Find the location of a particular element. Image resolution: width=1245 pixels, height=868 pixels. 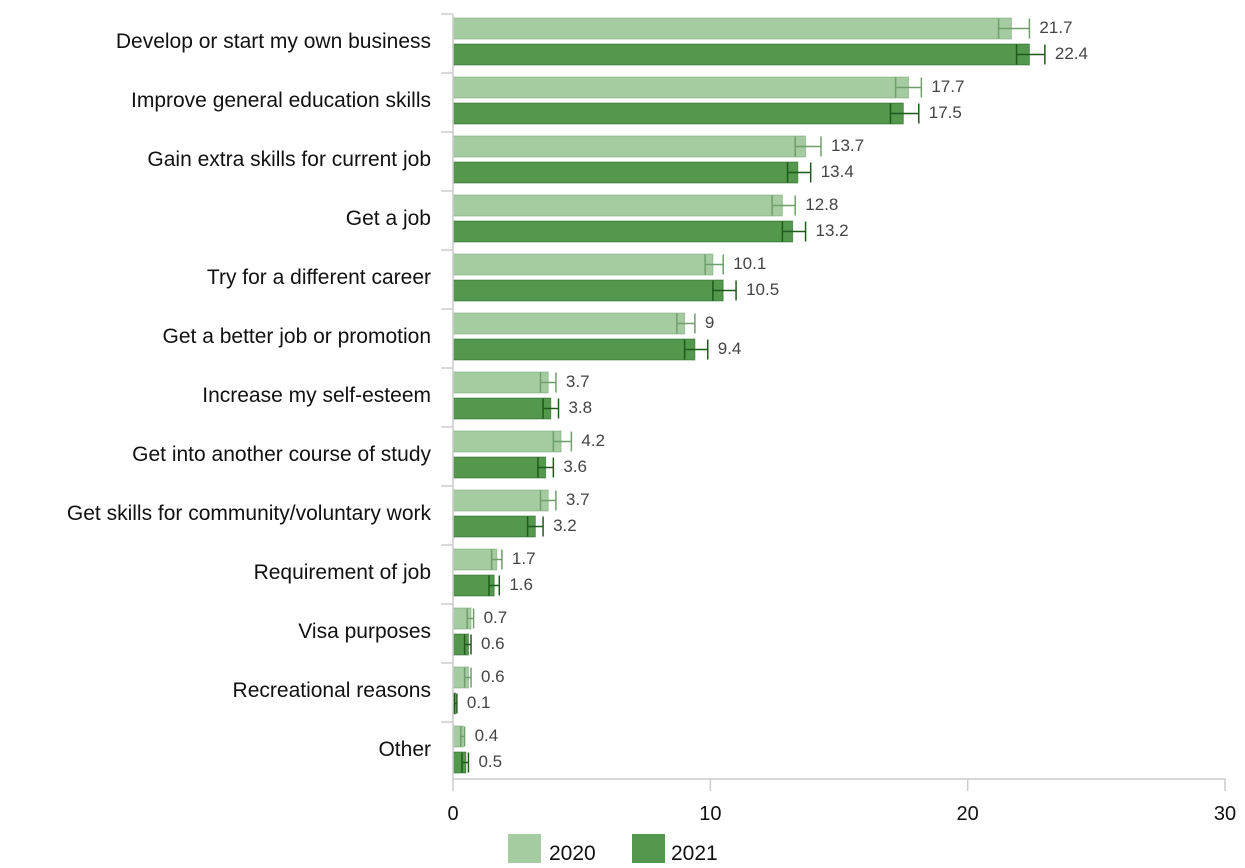

category-label: Develop or start my own business is located at coordinates (273, 41).